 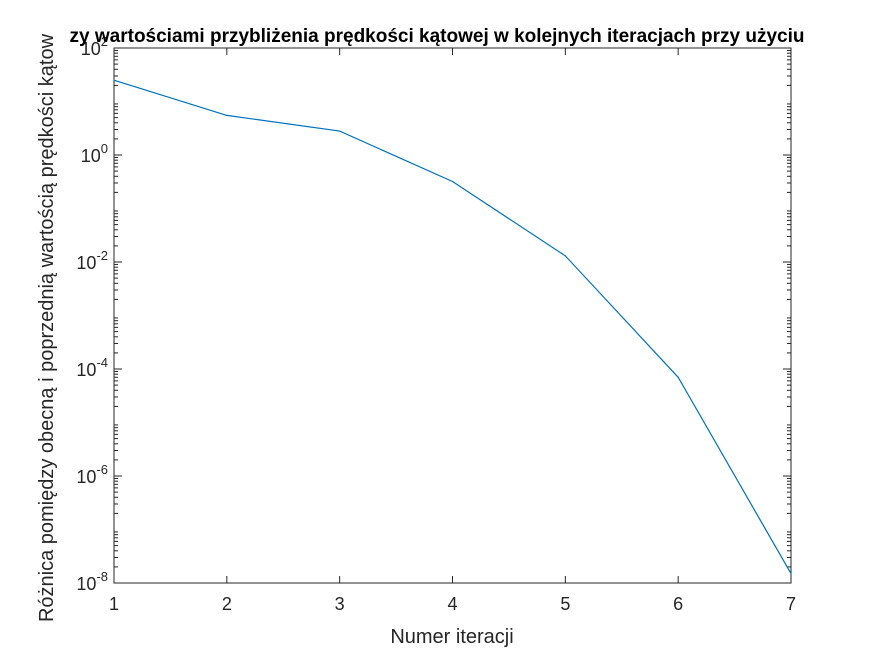 I want to click on x-tick-label: 5, so click(x=565, y=604).